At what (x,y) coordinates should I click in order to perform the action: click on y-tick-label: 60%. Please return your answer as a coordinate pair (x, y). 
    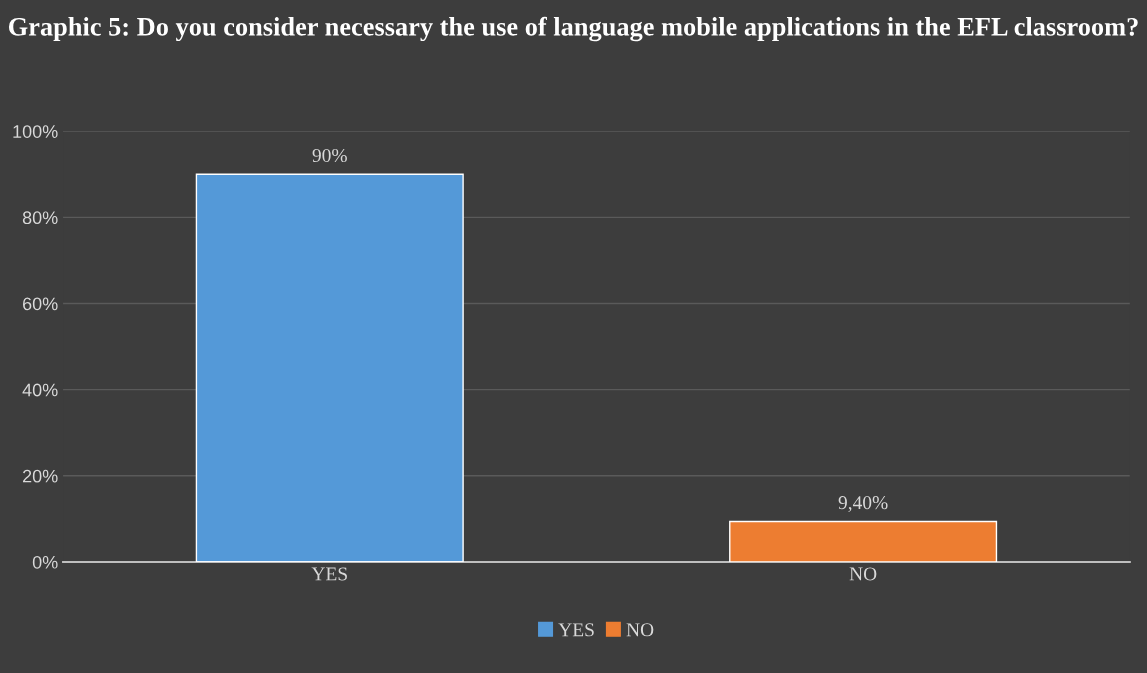
    Looking at the image, I should click on (40, 304).